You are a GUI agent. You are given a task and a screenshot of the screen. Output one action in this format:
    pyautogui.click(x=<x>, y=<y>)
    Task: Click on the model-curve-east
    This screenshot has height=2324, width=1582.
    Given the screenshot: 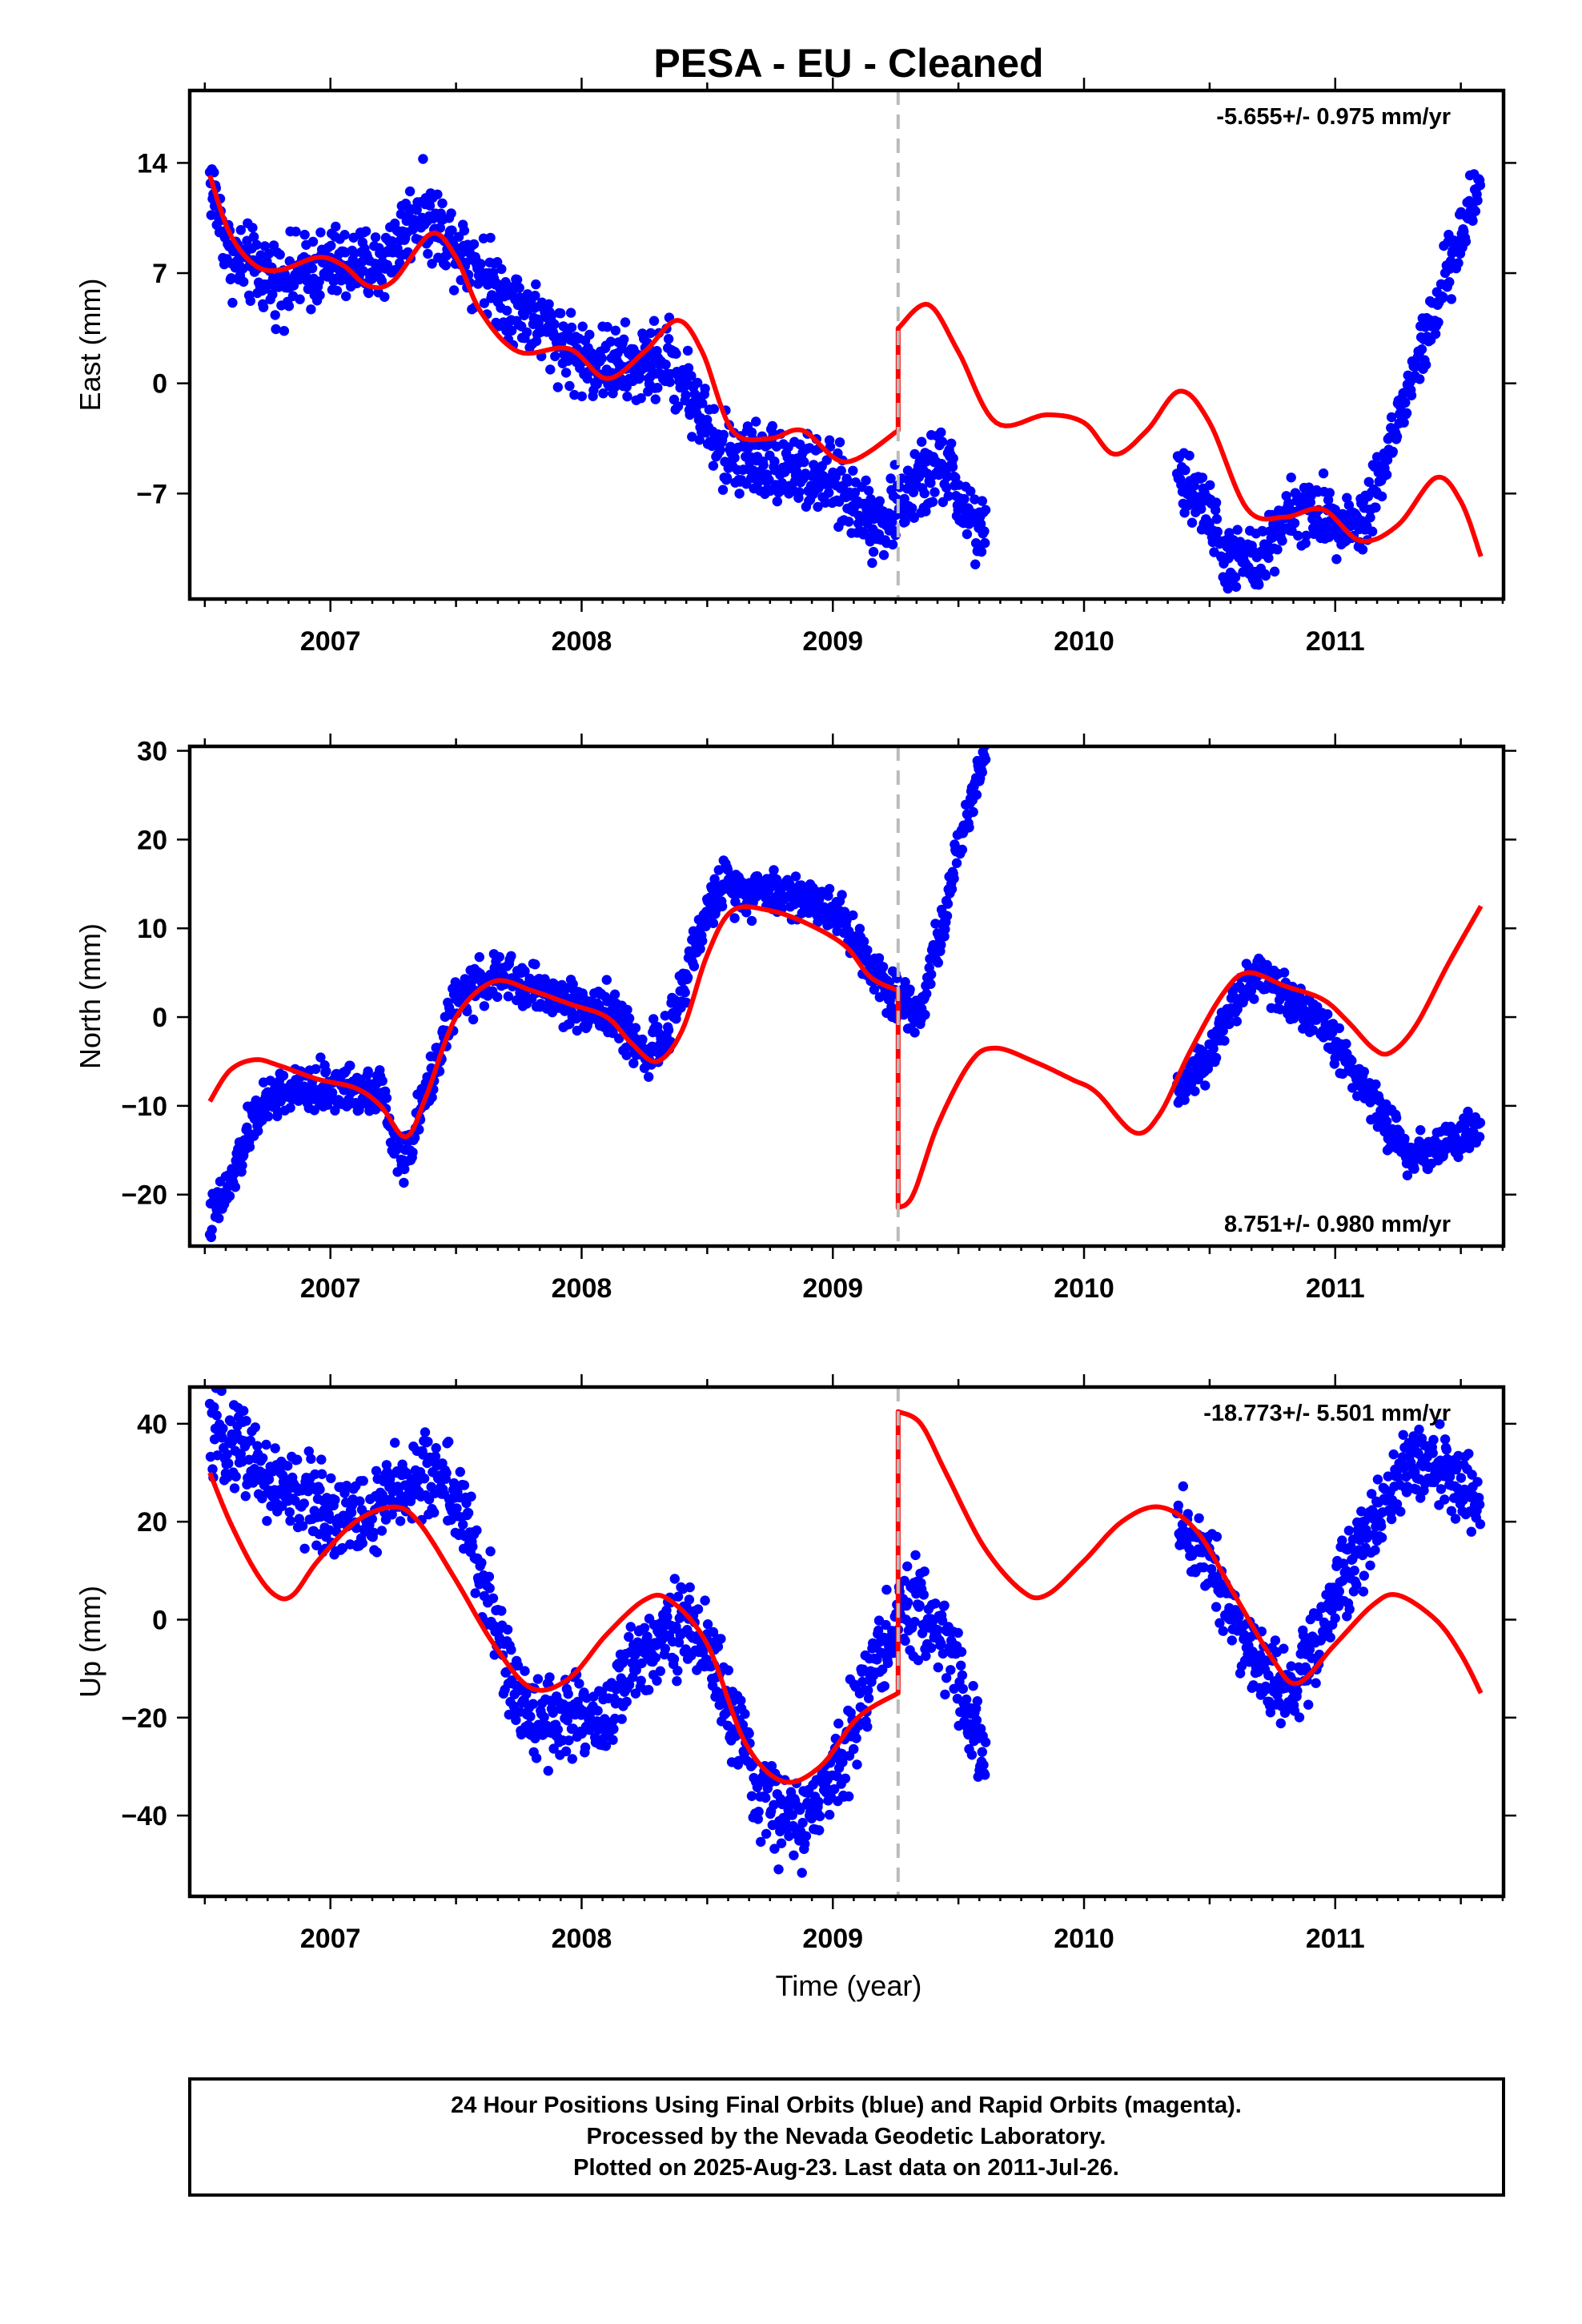 What is the action you would take?
    pyautogui.click(x=846, y=366)
    